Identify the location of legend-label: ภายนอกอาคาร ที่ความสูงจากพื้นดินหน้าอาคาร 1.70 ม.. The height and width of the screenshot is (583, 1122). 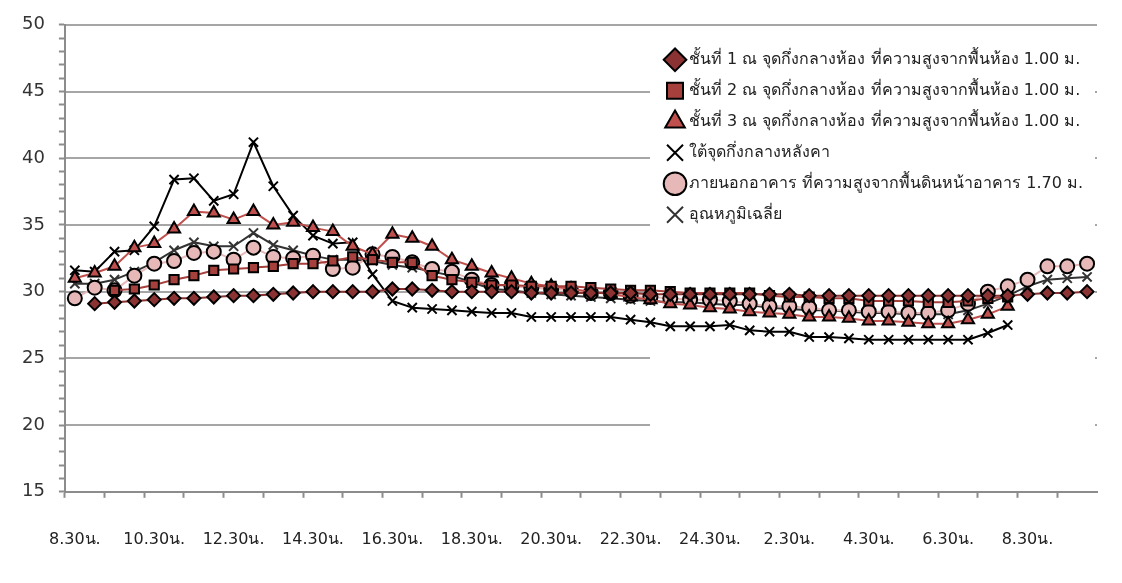
(886, 181).